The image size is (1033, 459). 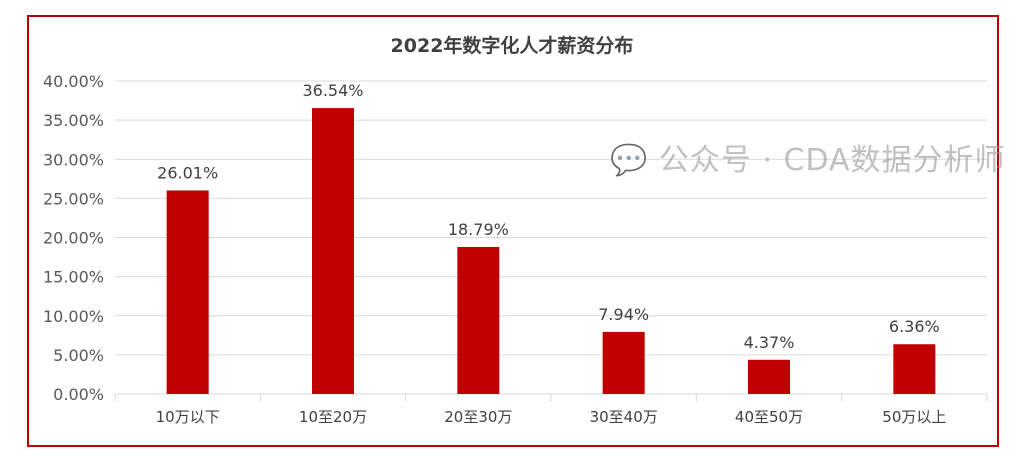 I want to click on data-label: 36.54%, so click(x=332, y=90).